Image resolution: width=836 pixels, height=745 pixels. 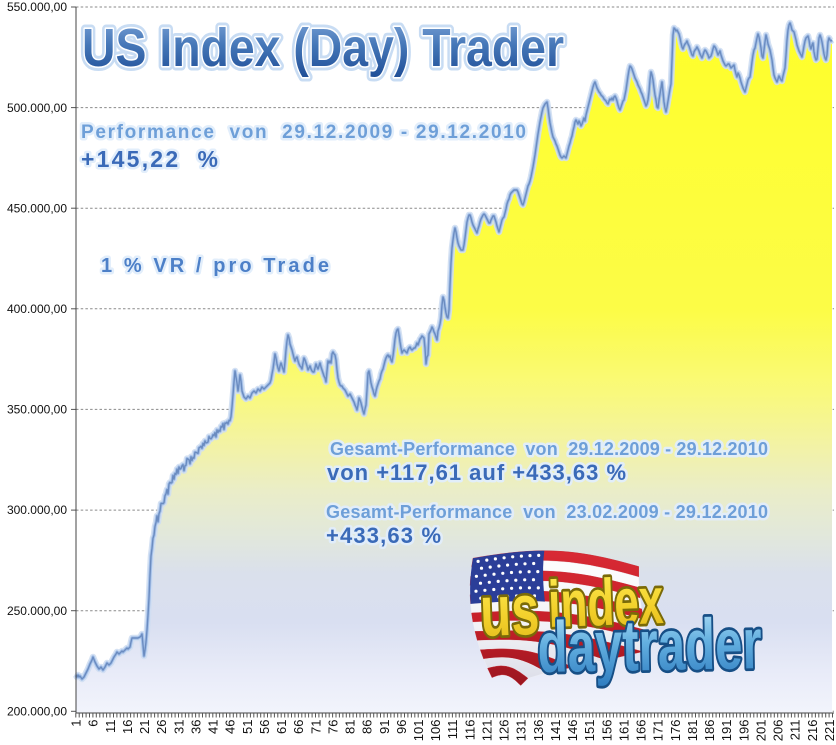 I want to click on svg-text: 31, so click(x=178, y=727).